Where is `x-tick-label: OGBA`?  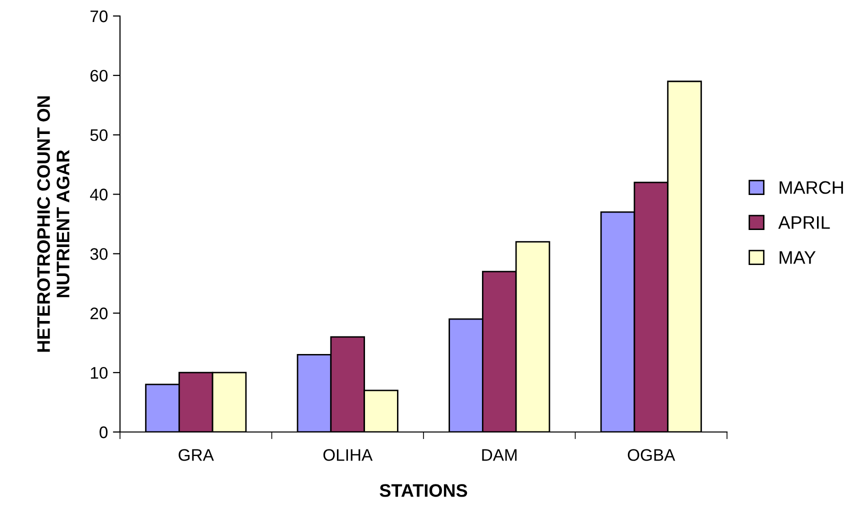 x-tick-label: OGBA is located at coordinates (652, 455).